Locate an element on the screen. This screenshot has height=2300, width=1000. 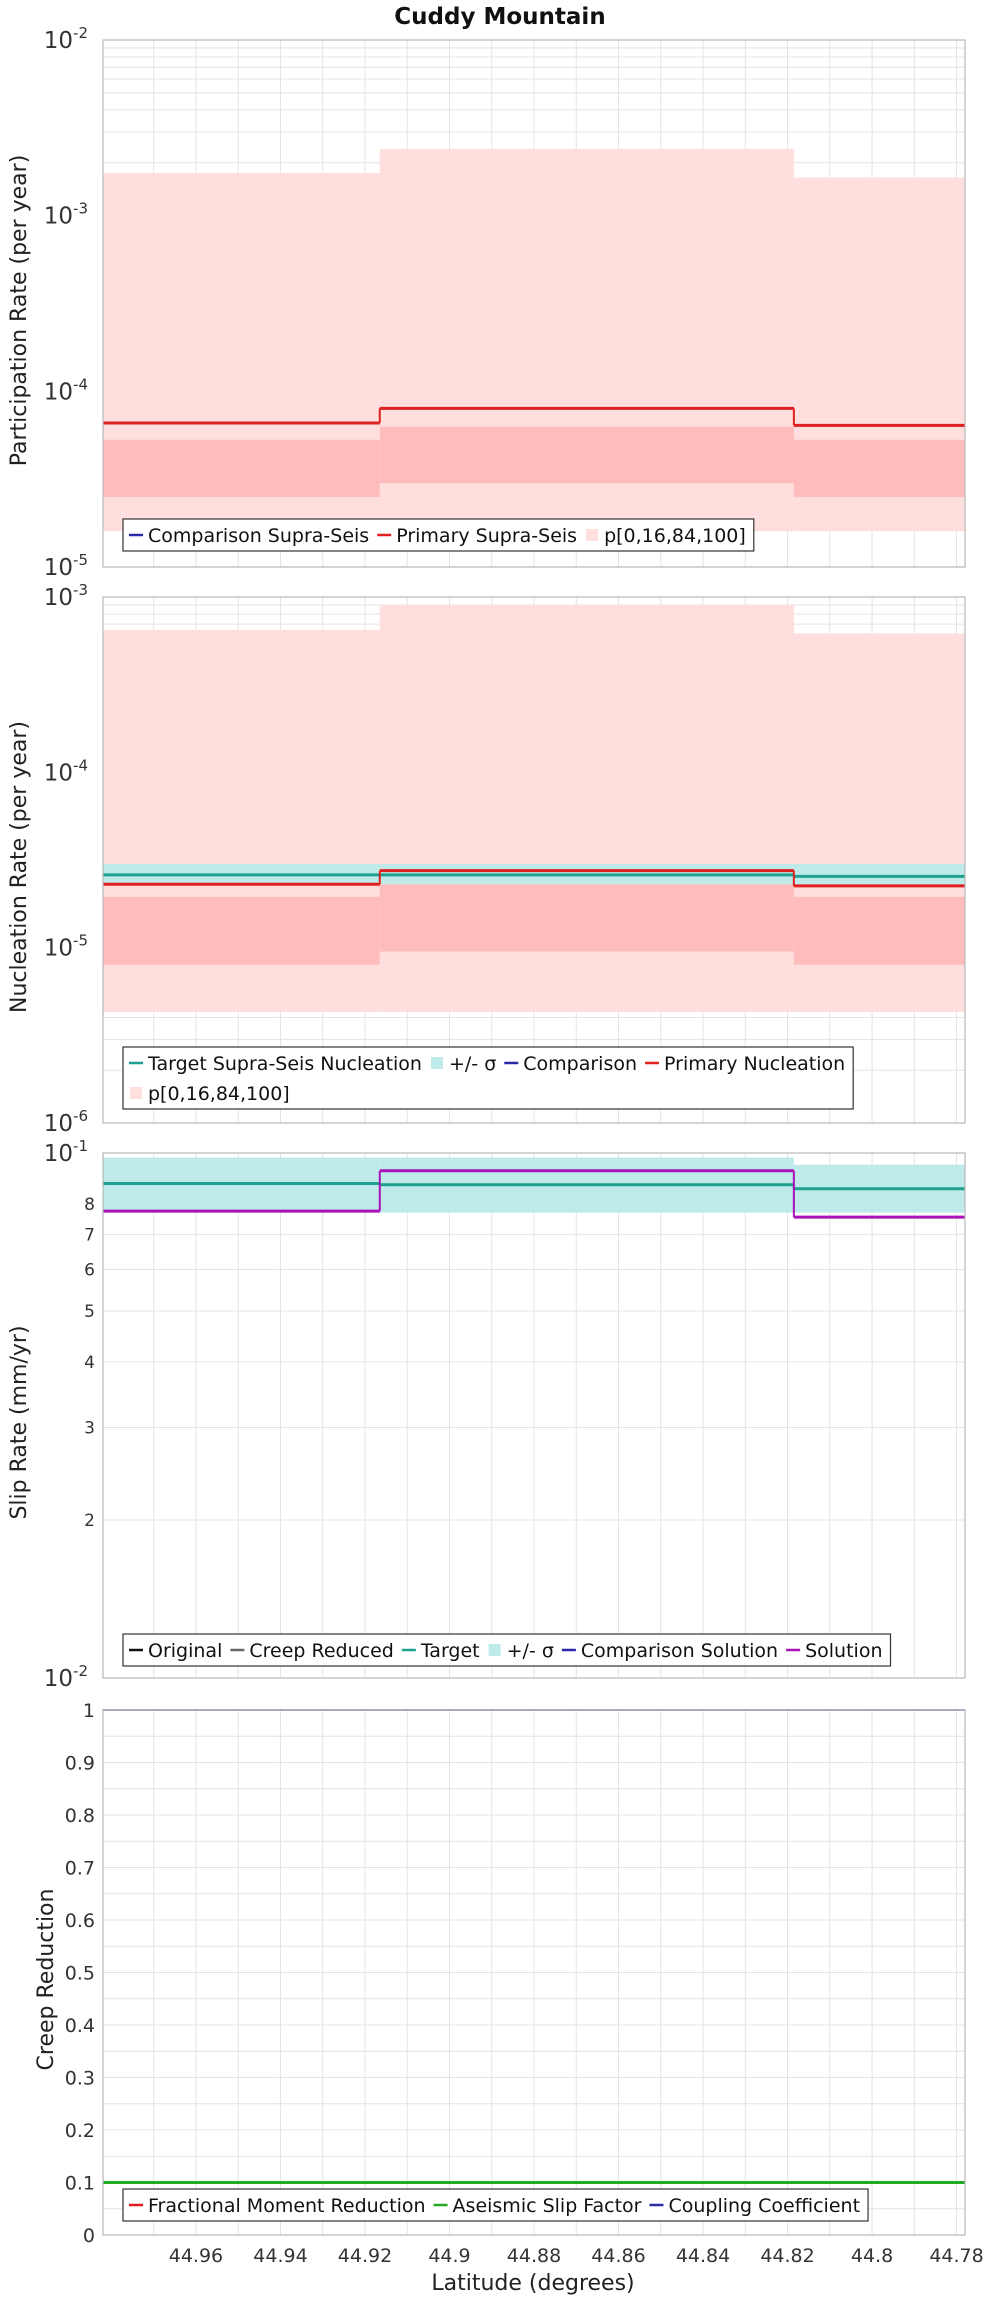
legend-label: Creep Reduced is located at coordinates (321, 1651).